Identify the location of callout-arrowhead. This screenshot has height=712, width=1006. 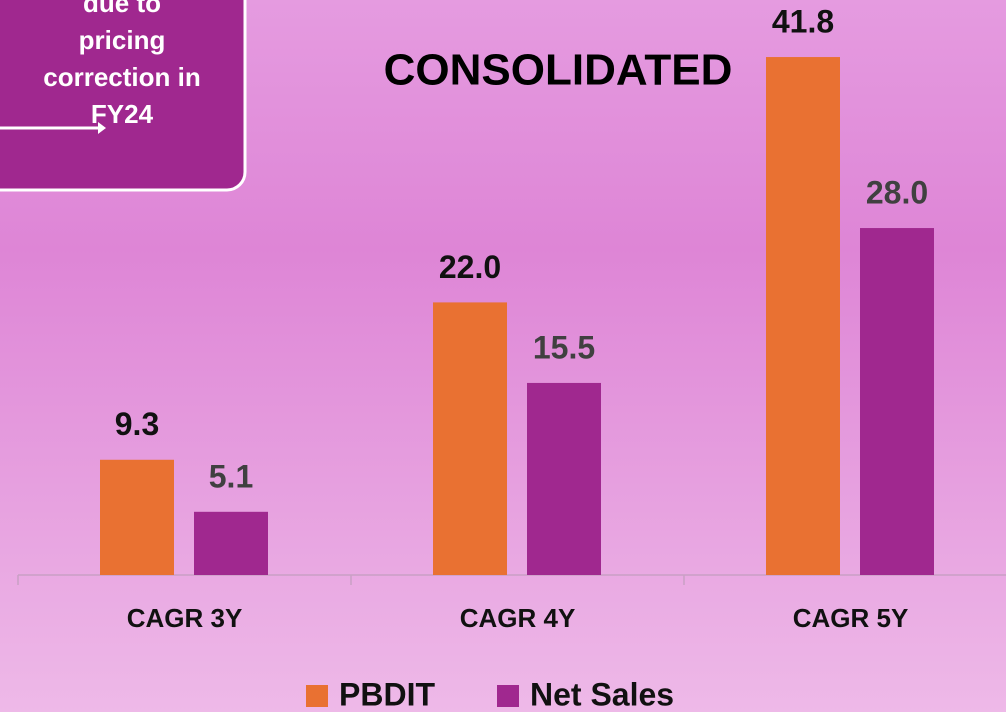
(102, 128).